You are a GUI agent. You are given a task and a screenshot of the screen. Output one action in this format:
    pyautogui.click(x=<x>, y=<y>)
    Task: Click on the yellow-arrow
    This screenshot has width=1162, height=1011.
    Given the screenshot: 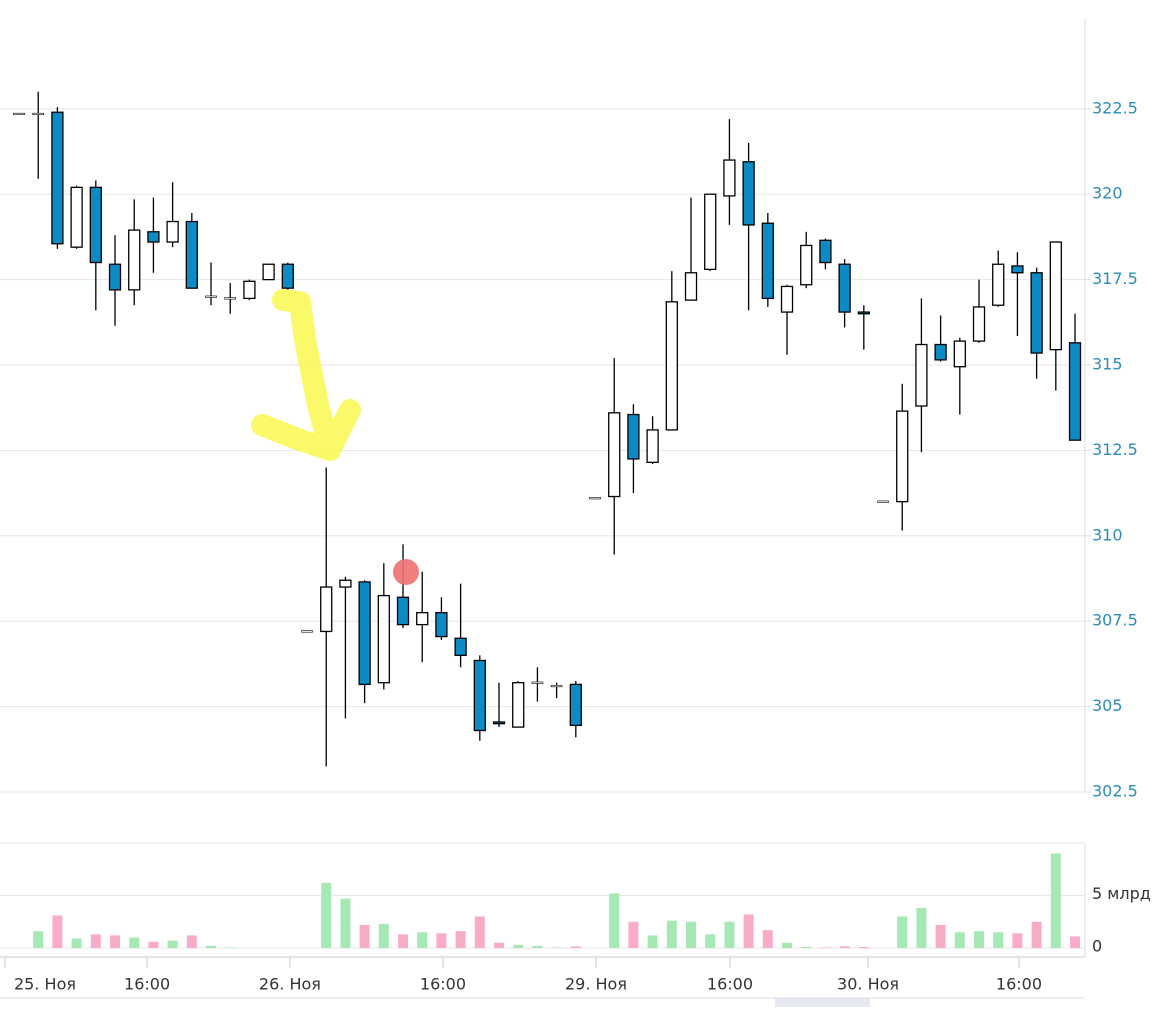 What is the action you would take?
    pyautogui.click(x=306, y=375)
    